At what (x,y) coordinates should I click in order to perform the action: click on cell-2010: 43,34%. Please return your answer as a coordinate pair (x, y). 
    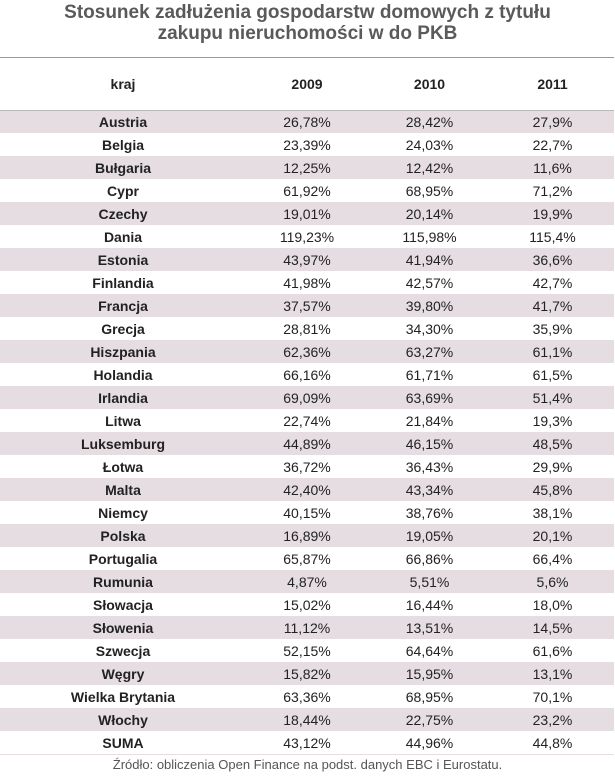
    Looking at the image, I should click on (429, 490).